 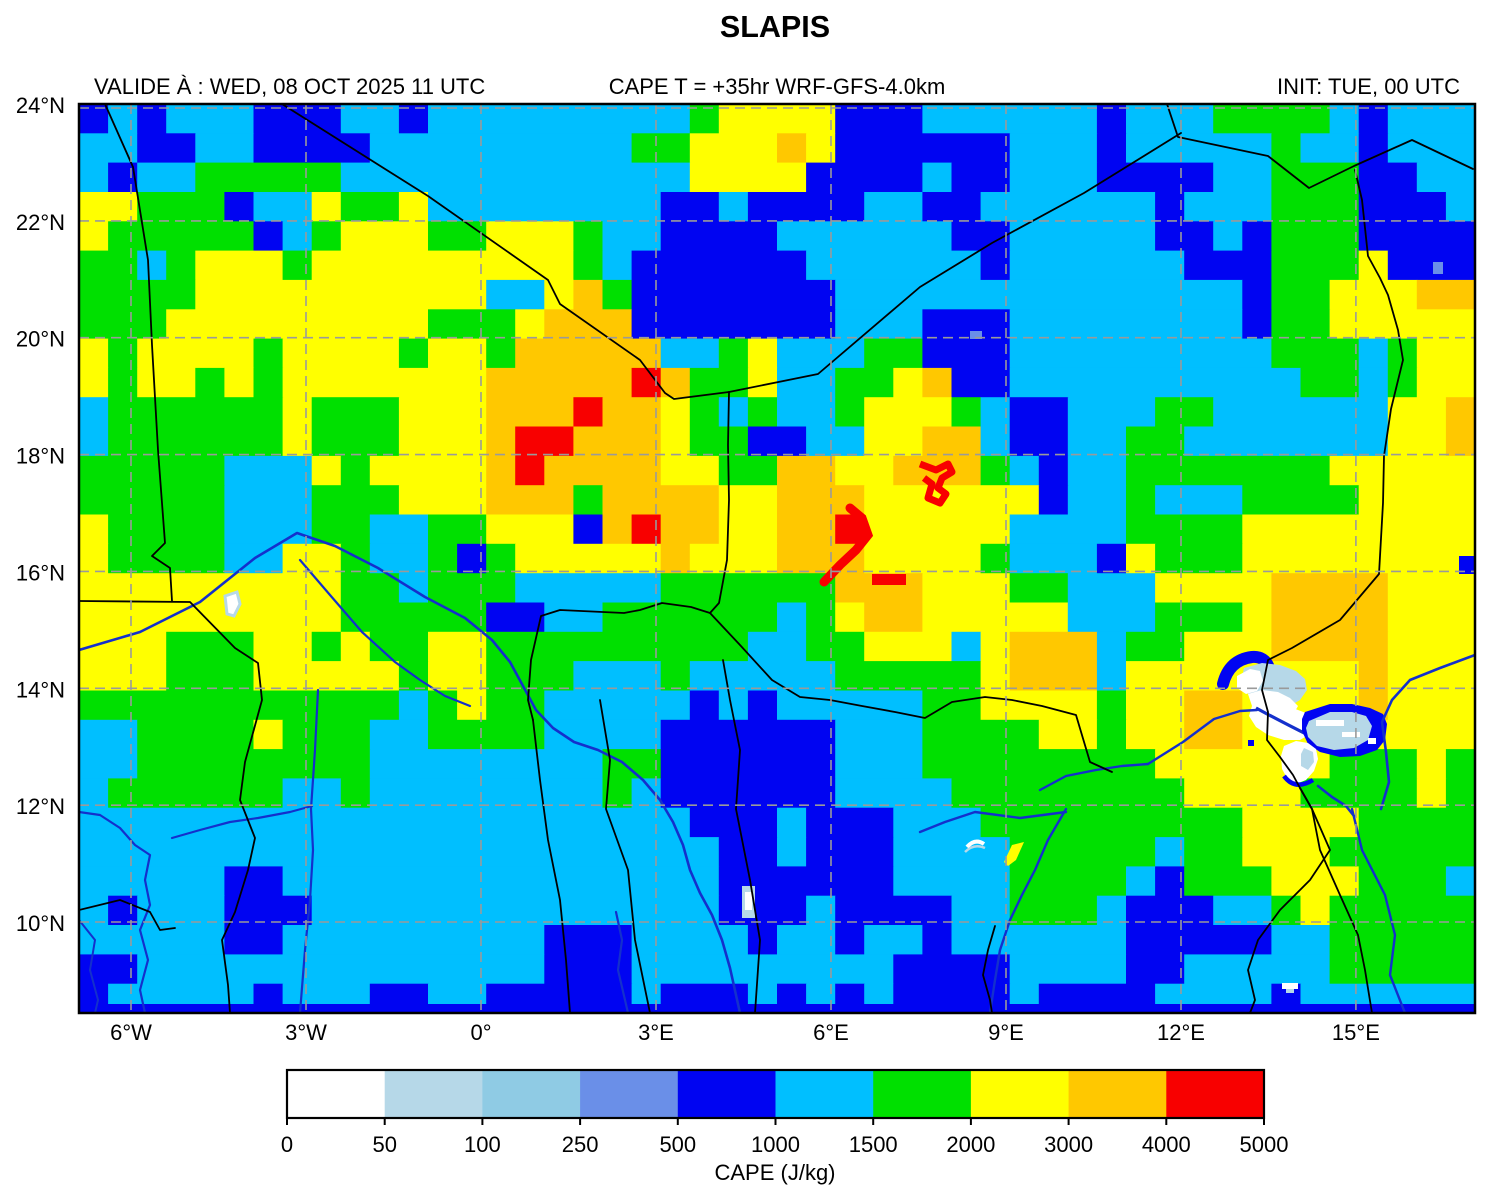 I want to click on svg-text:VALIDE À : WED, 08 OCT 2025 11: VALIDE À : WED, 08 OCT 2025 11 UTC, so click(x=289, y=86).